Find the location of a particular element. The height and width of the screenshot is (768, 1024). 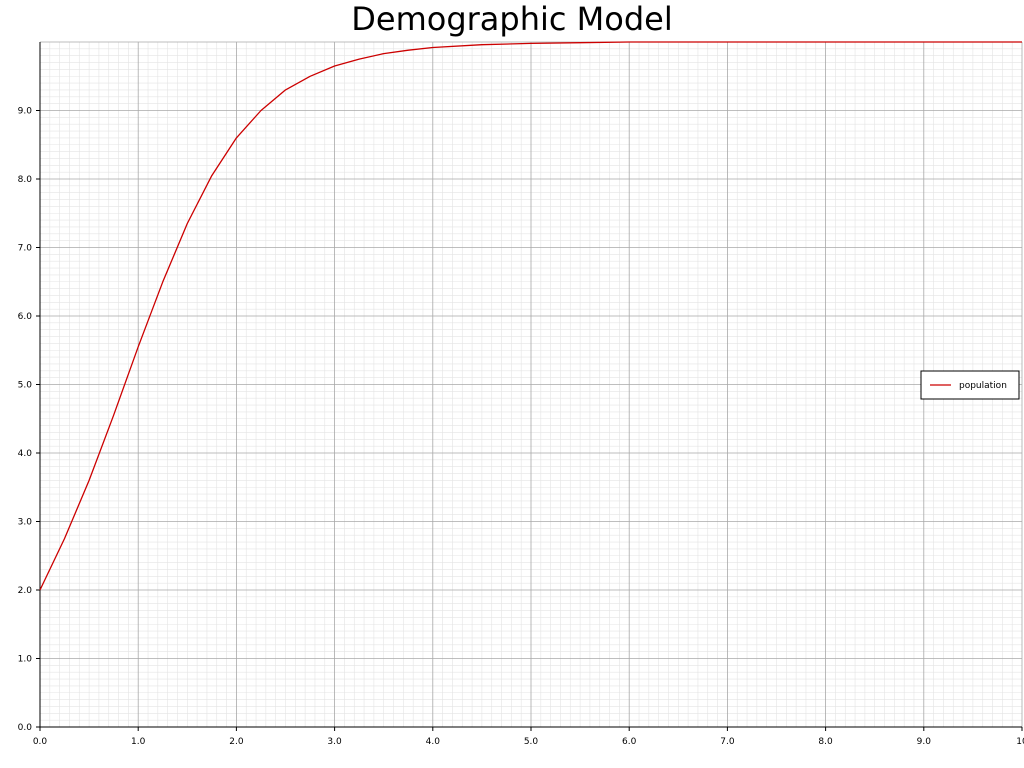

legend-label: population is located at coordinates (983, 386).